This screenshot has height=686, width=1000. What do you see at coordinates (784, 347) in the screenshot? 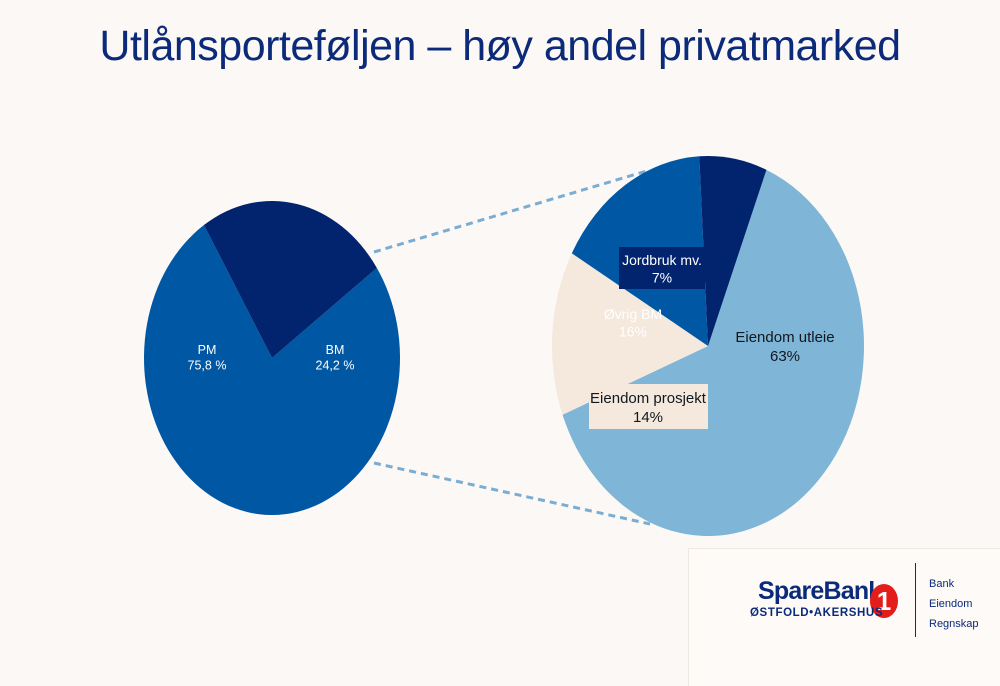
I see `slice-label-eiendom-utleie: Eiendom utleie 63%` at bounding box center [784, 347].